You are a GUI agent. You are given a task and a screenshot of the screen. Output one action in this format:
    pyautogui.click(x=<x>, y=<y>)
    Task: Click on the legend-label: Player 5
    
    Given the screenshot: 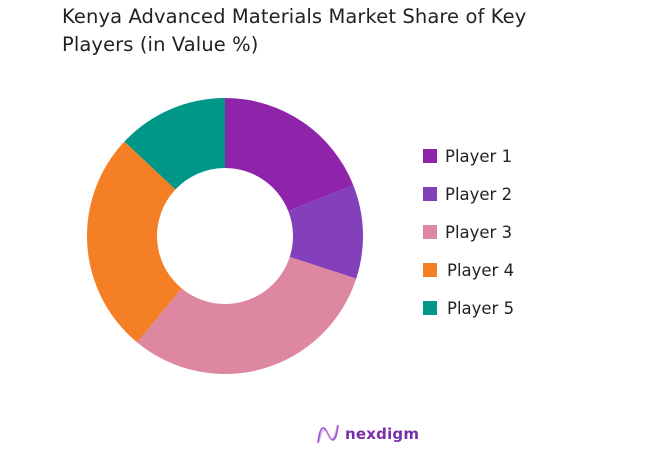 What is the action you would take?
    pyautogui.click(x=481, y=308)
    